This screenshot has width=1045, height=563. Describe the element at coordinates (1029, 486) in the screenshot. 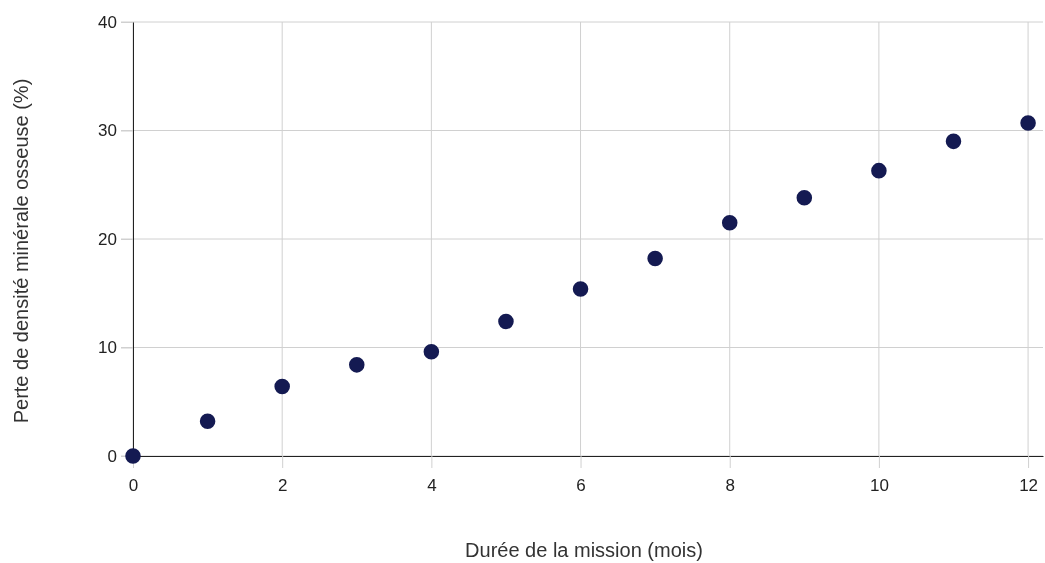

I see `x-tick-label: 12` at that location.